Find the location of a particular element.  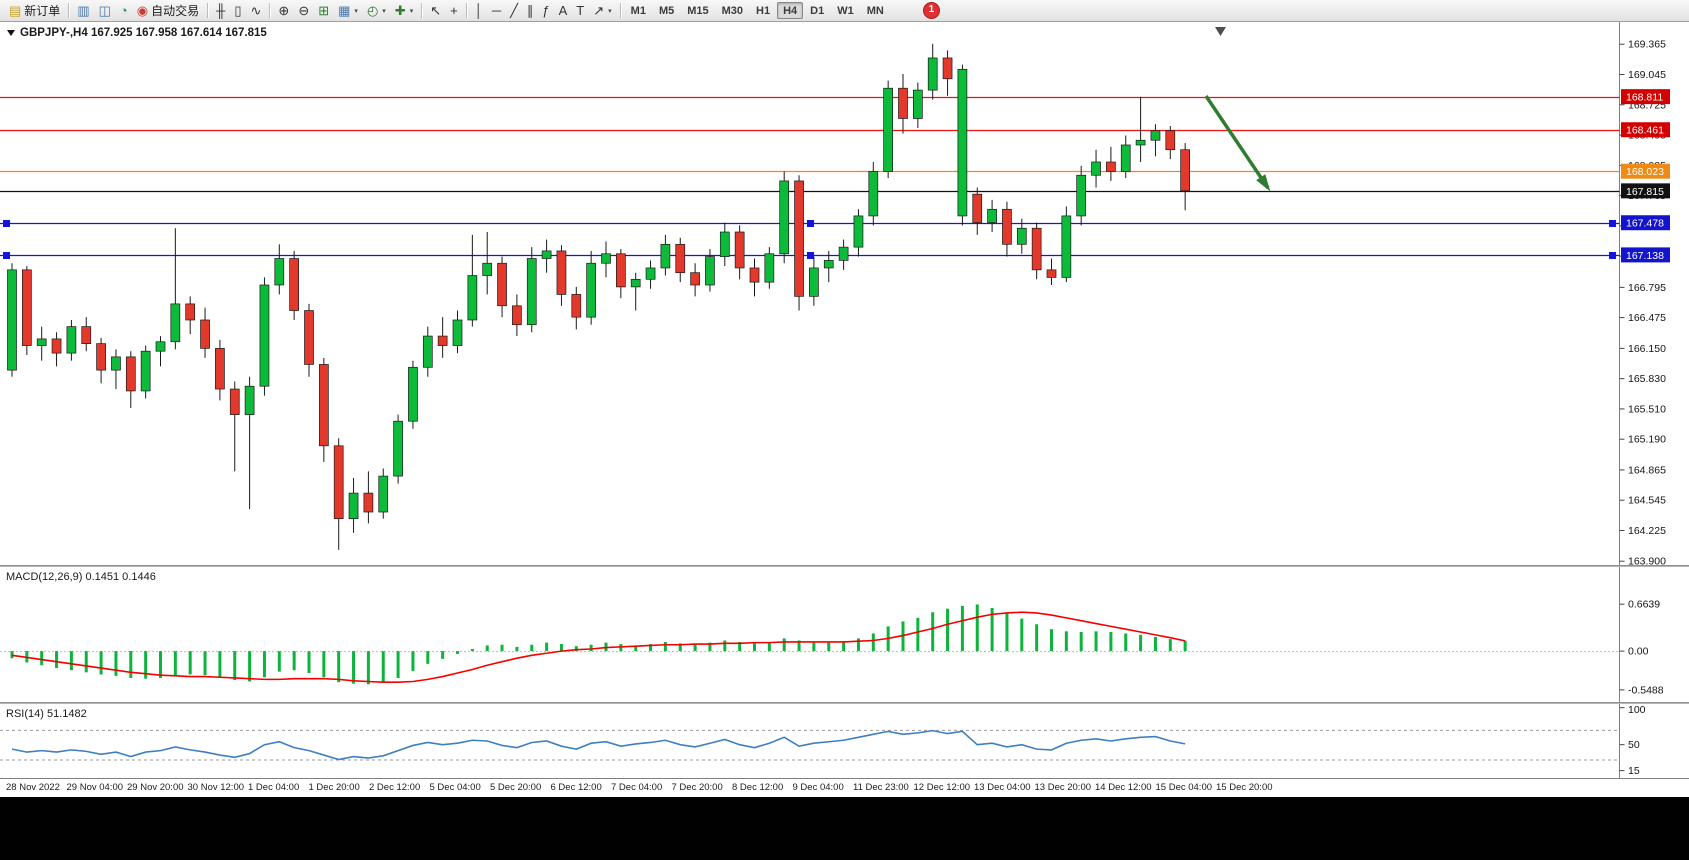

crosshair-button: + is located at coordinates (454, 10).